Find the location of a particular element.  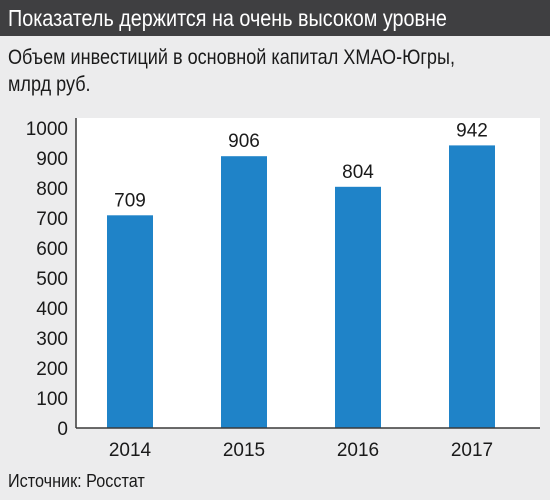

x-tick-label: 2016 is located at coordinates (358, 450).